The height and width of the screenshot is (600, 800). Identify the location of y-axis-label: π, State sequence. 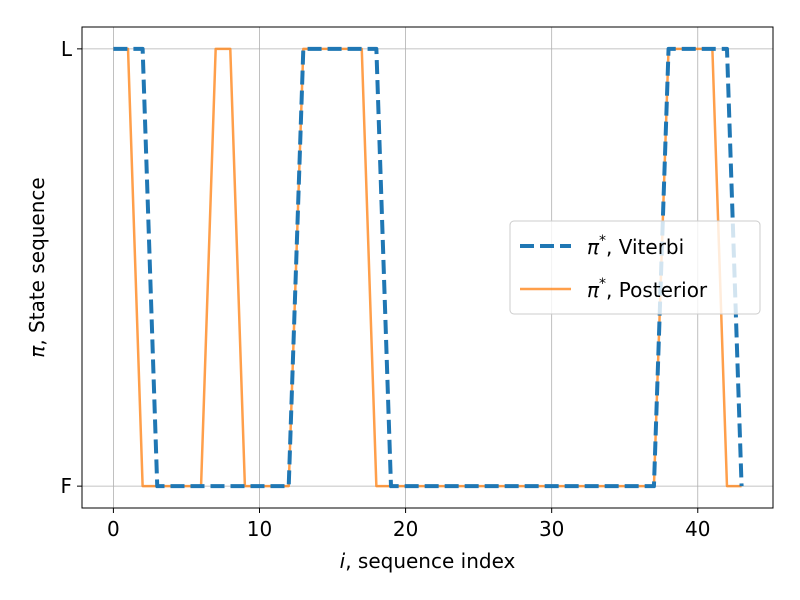
(37, 267).